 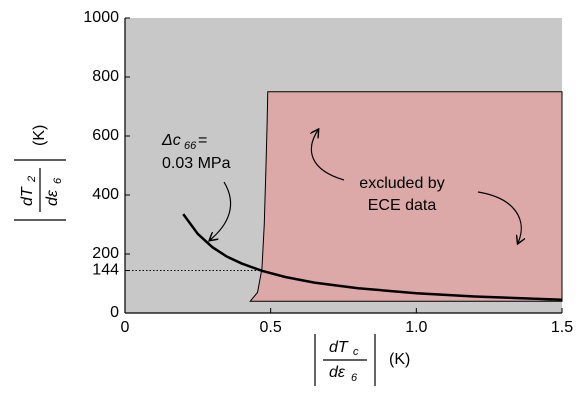 What do you see at coordinates (354, 378) in the screenshot?
I see `x-label-den-sub: 6` at bounding box center [354, 378].